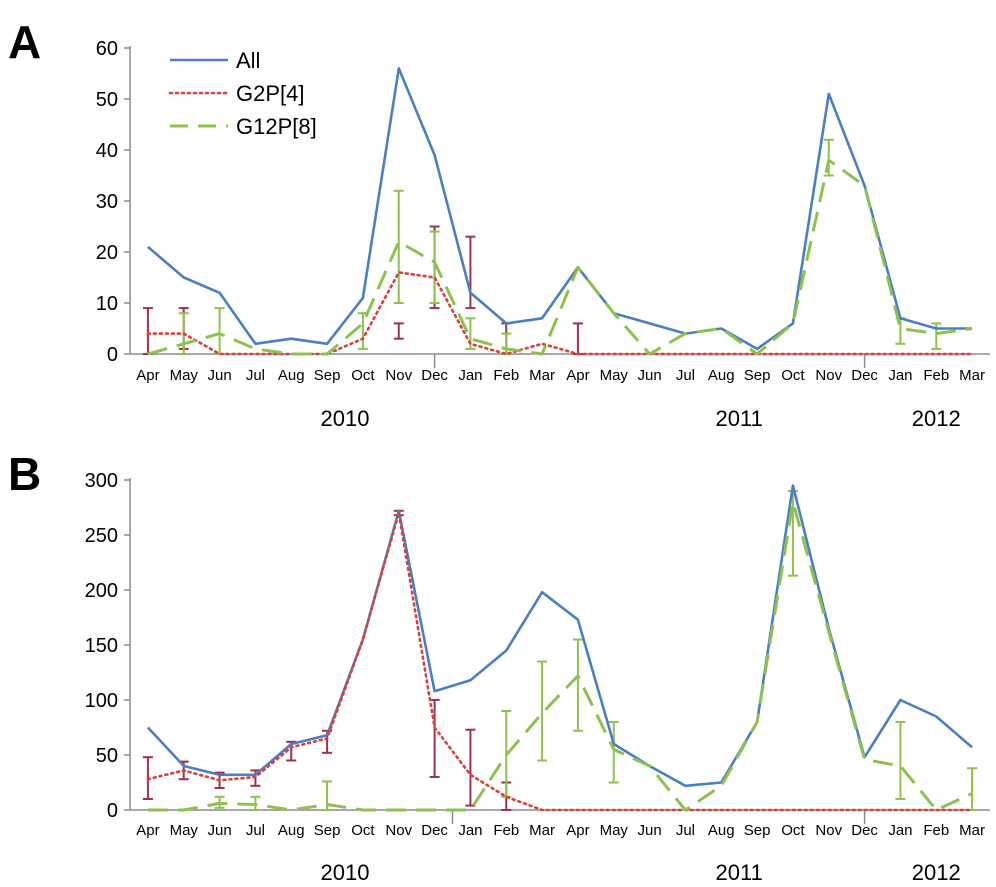 The image size is (996, 887). What do you see at coordinates (101, 591) in the screenshot?
I see `y-tick-label: 200` at bounding box center [101, 591].